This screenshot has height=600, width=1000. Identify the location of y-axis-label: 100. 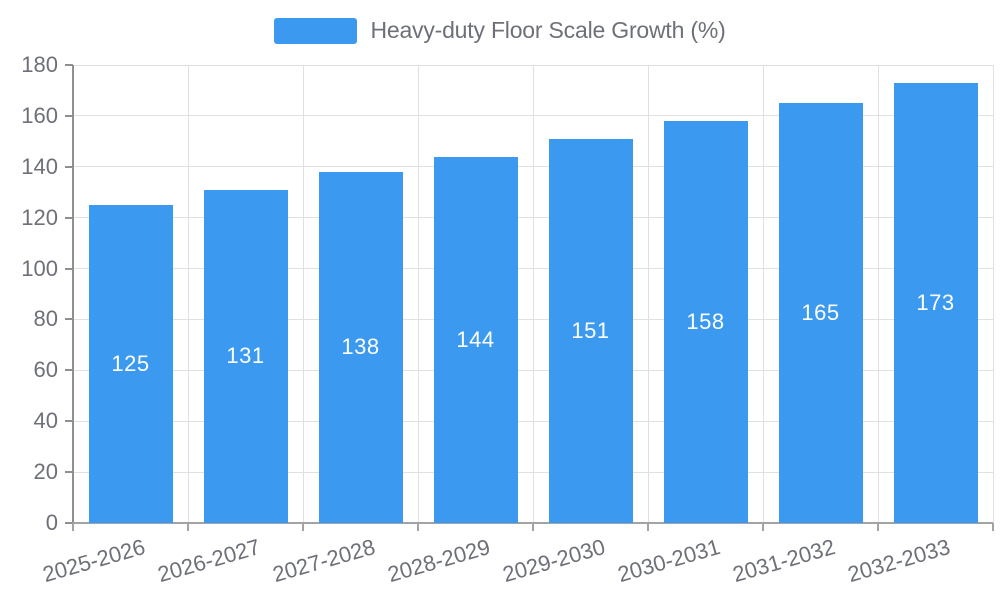
(39, 268).